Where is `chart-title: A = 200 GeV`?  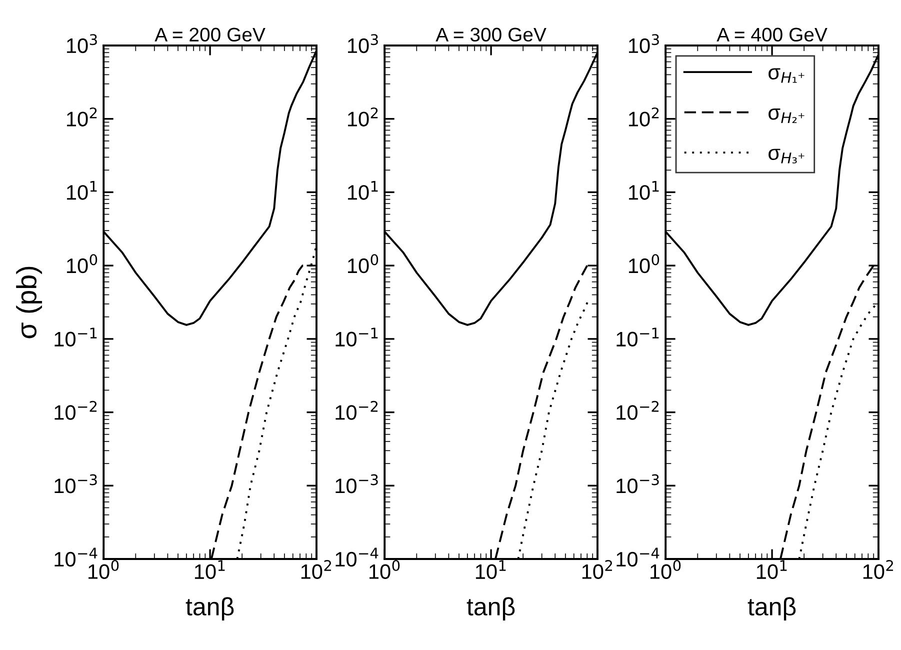 chart-title: A = 200 GeV is located at coordinates (210, 35).